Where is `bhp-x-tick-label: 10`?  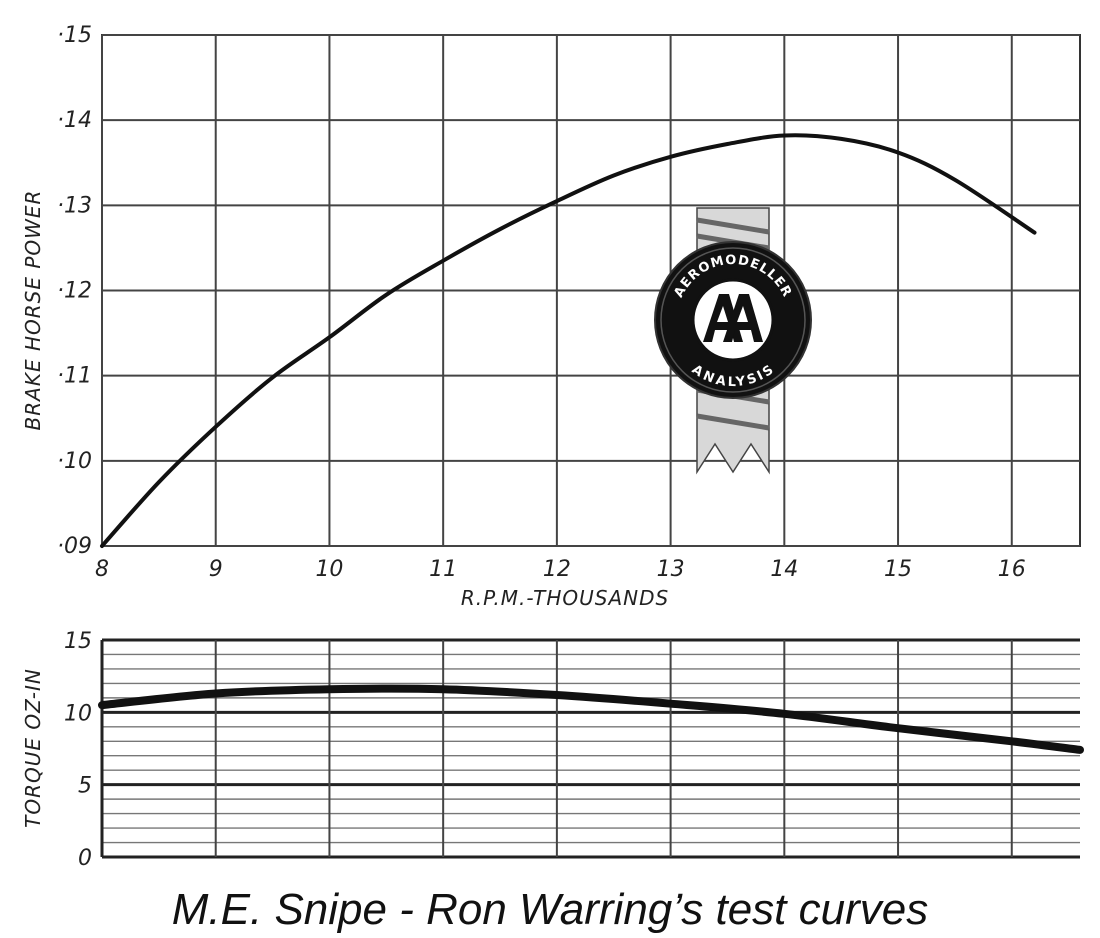 bhp-x-tick-label: 10 is located at coordinates (329, 569).